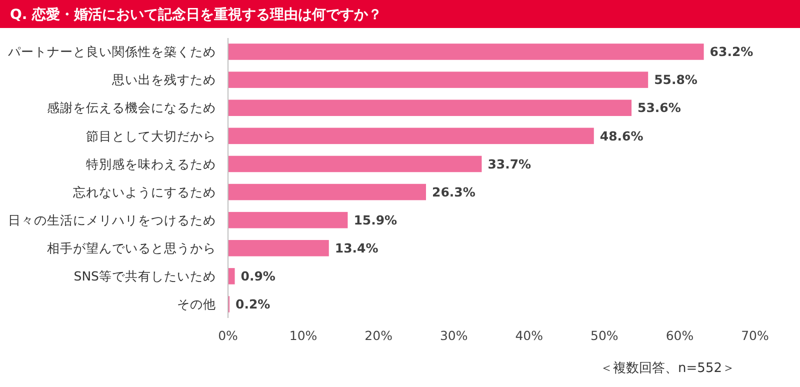 The image size is (800, 387). Describe the element at coordinates (145, 276) in the screenshot. I see `y-tick-label: SNS等で共有したいため` at that location.